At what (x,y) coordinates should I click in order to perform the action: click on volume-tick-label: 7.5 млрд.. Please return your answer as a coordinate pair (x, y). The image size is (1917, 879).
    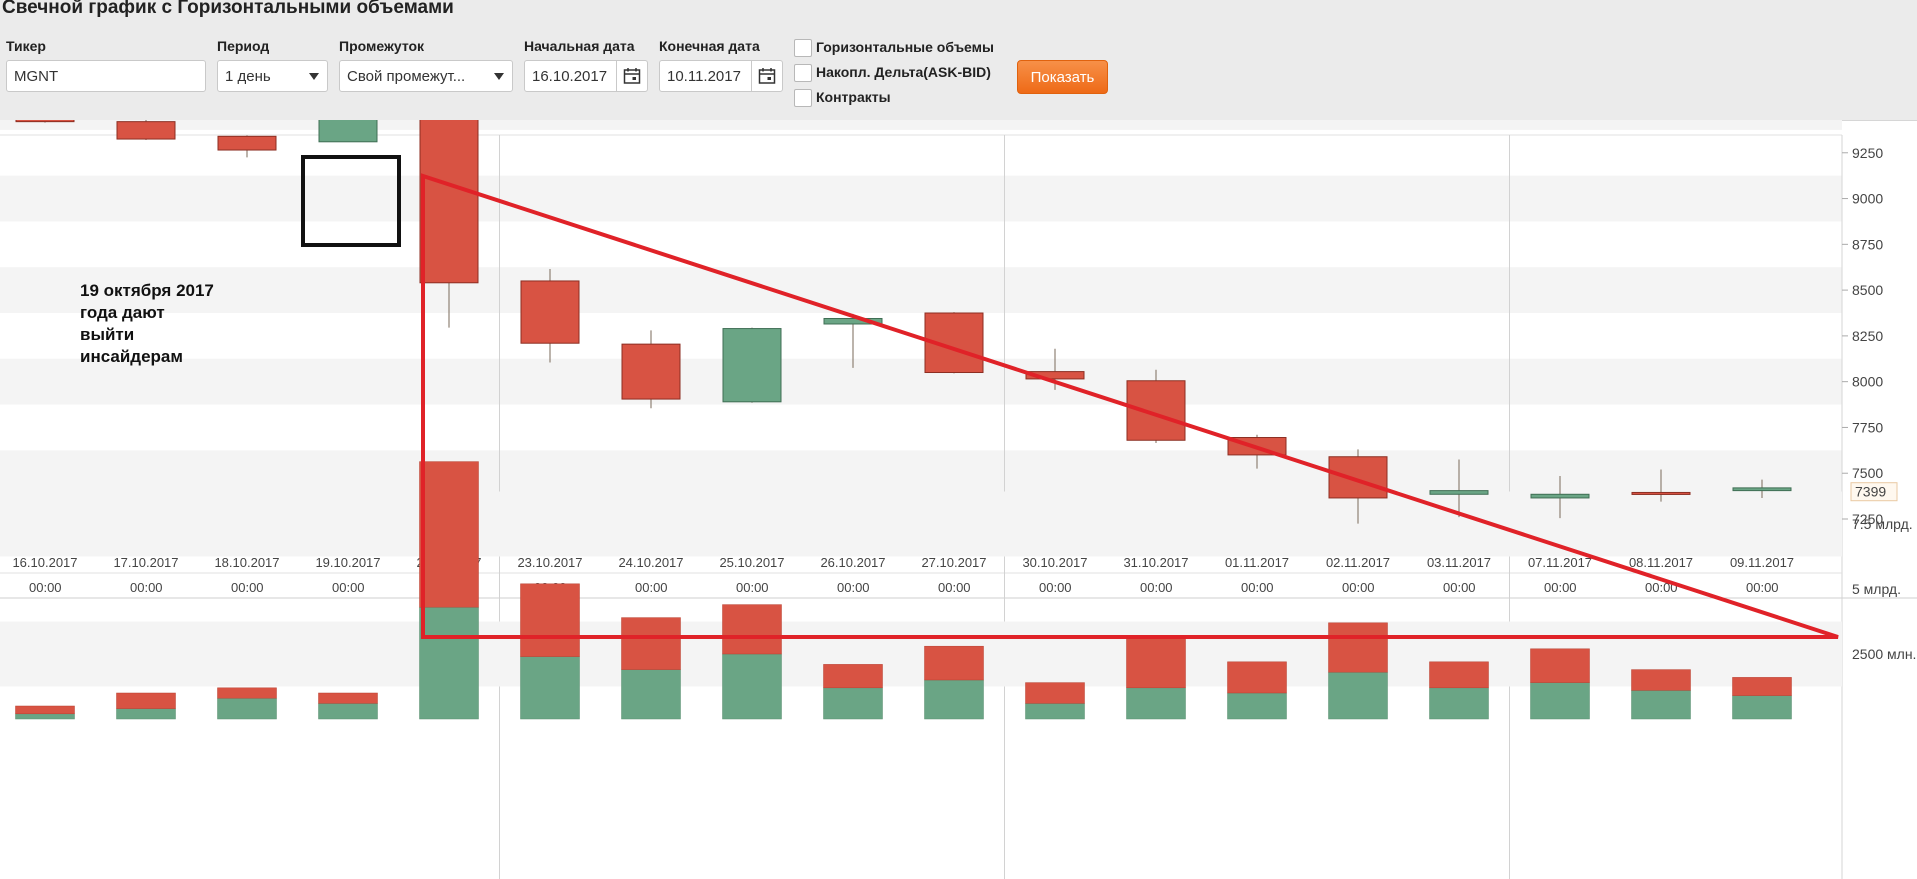
    Looking at the image, I should click on (1882, 524).